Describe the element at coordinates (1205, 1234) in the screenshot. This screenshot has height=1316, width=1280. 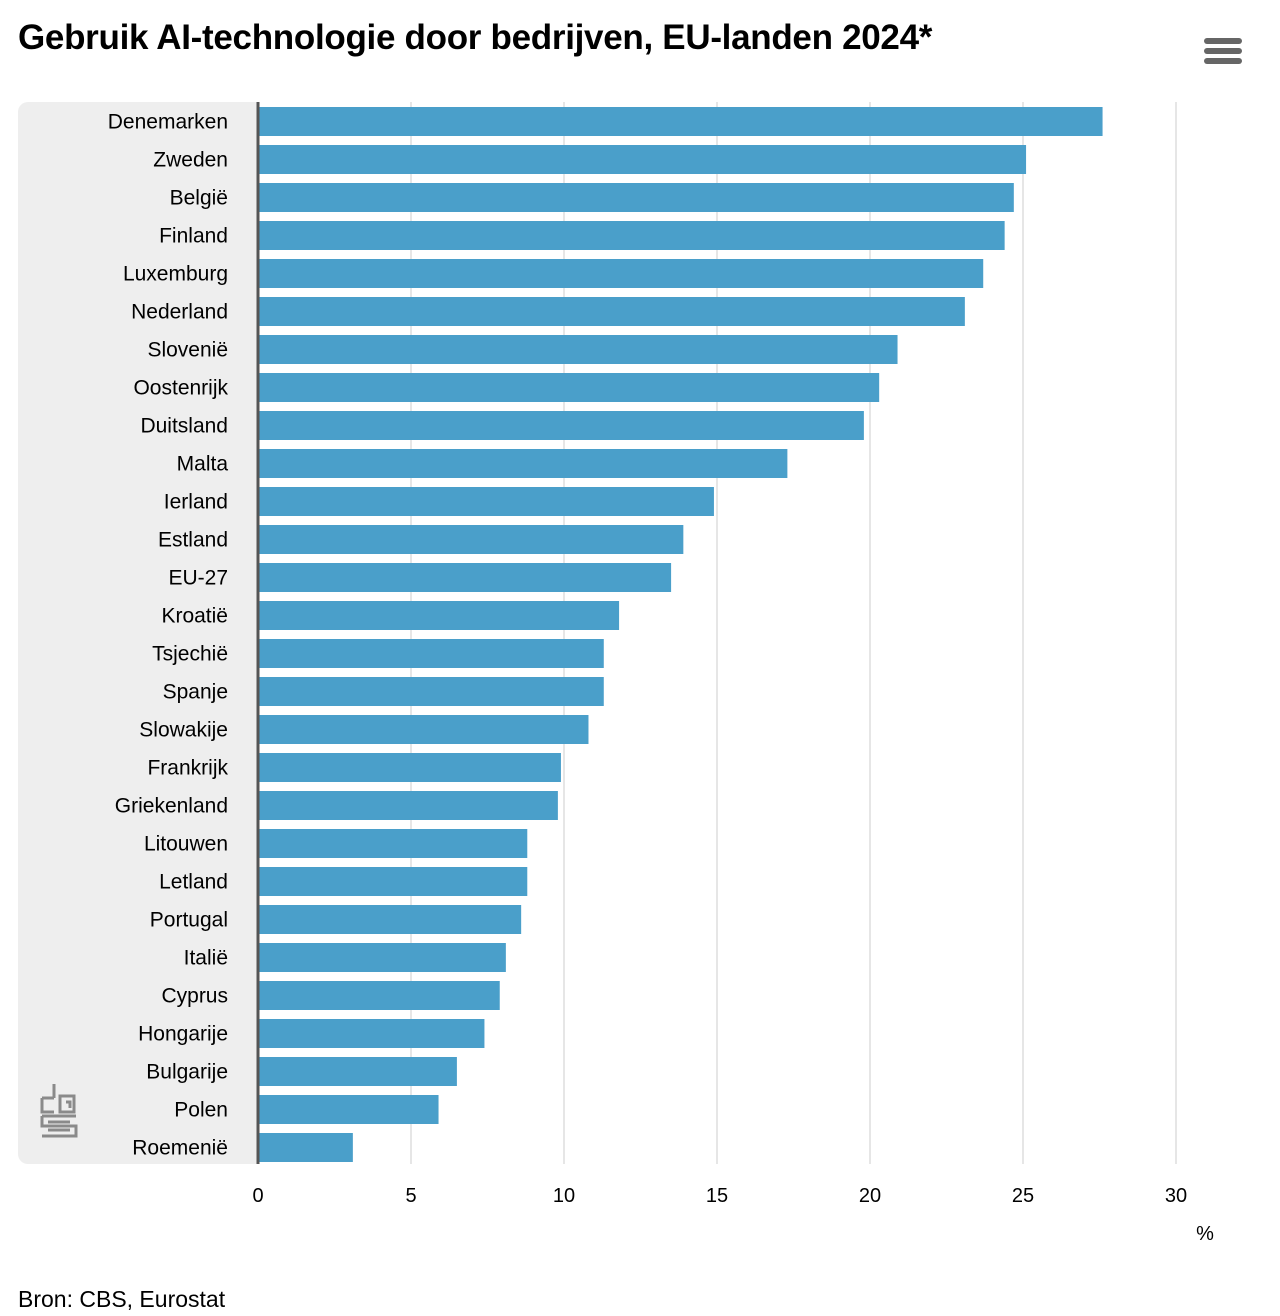
I see `x-axis-unit-label: %` at that location.